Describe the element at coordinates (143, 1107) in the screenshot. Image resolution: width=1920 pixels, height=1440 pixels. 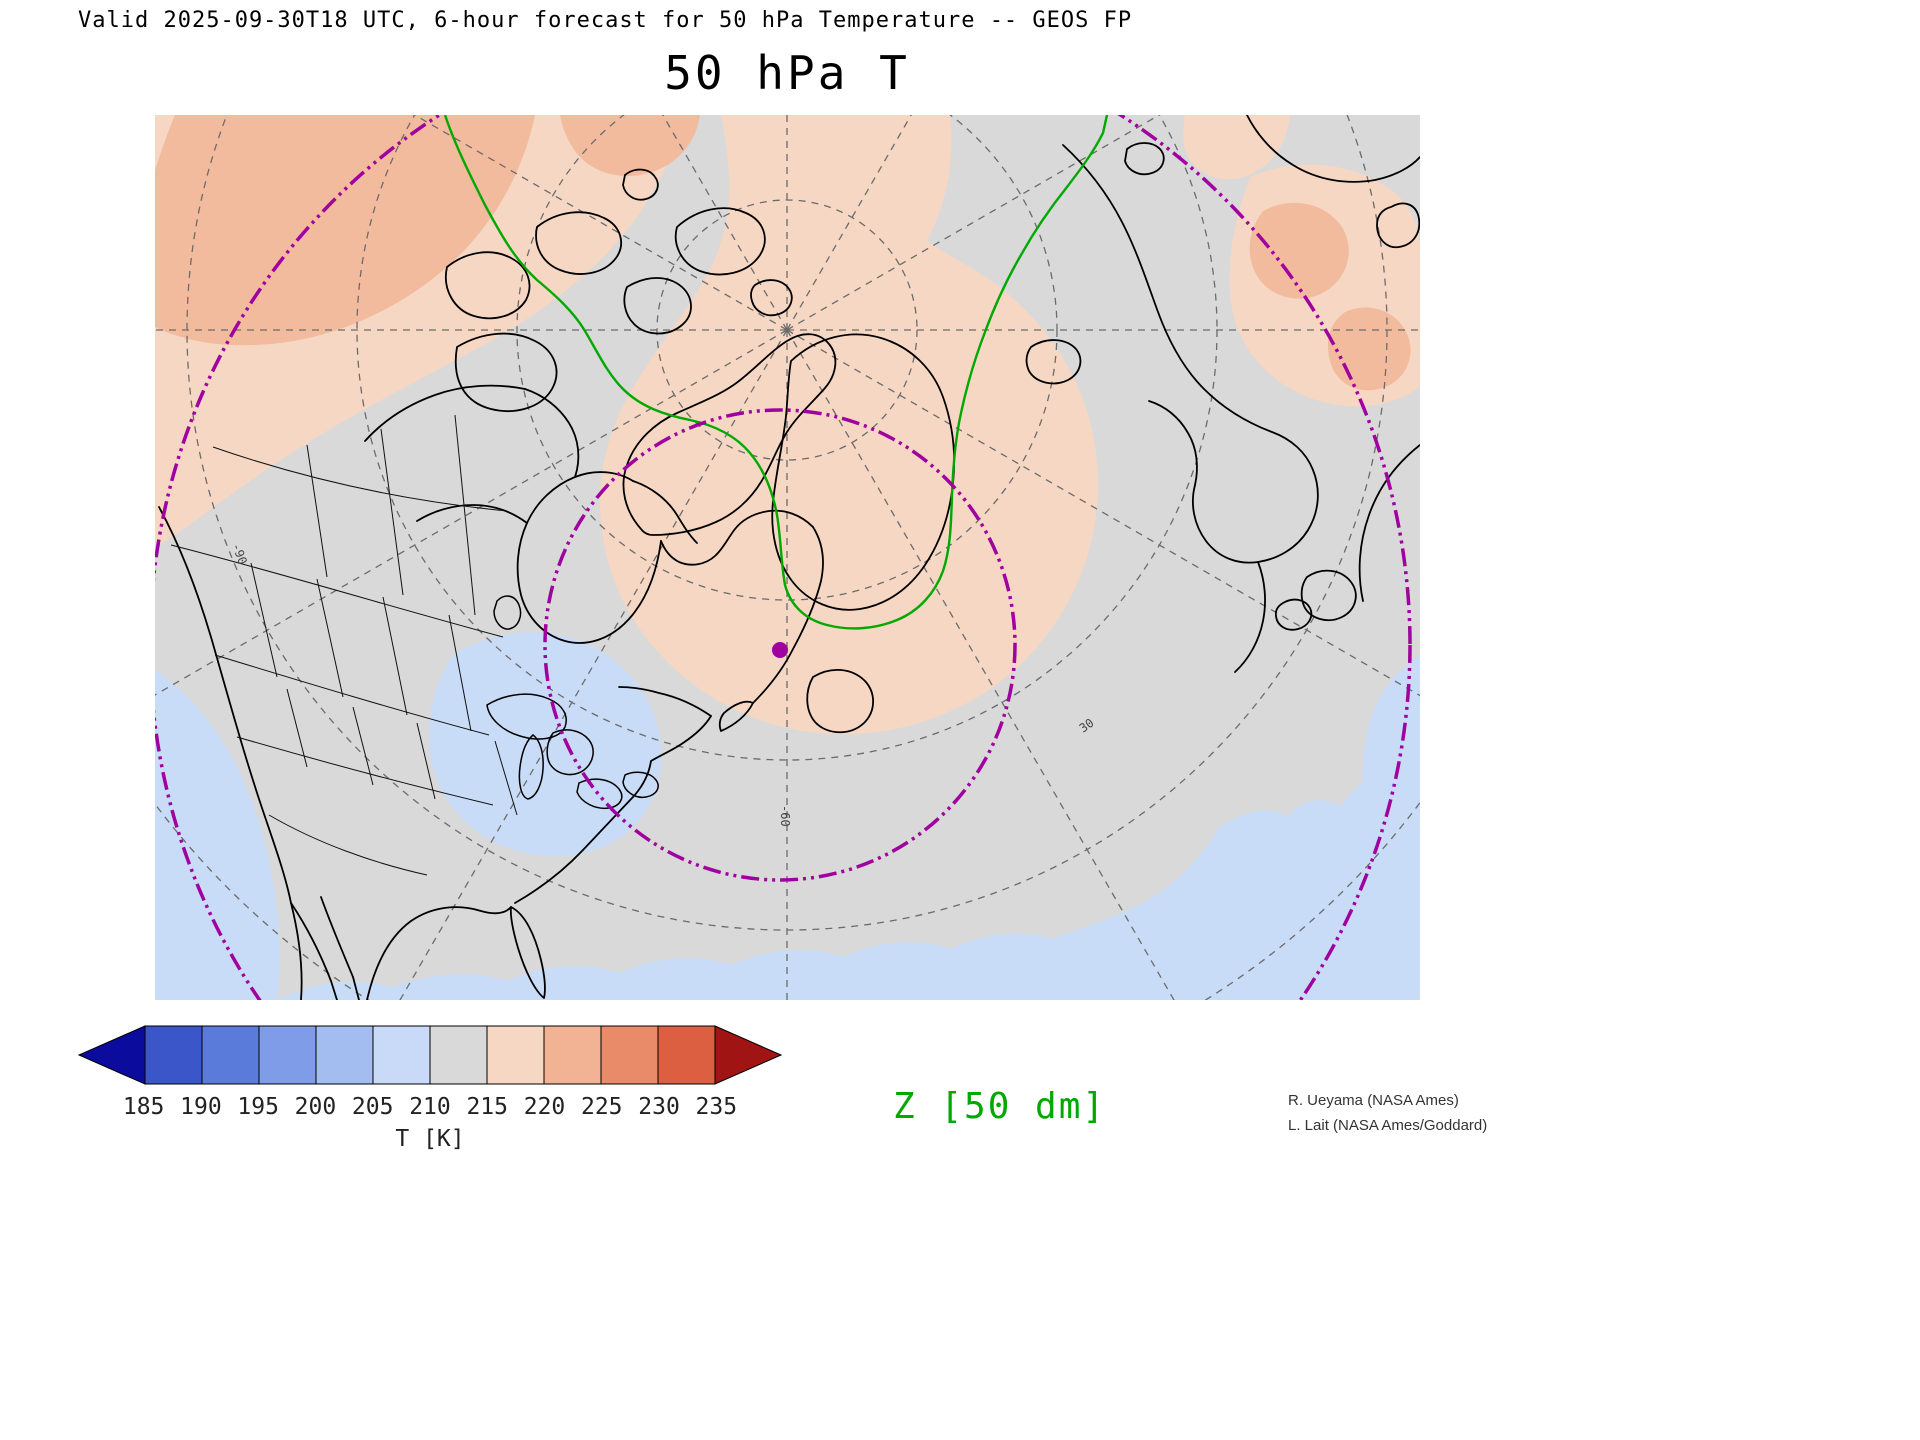
I see `colorbar-tick: 185` at that location.